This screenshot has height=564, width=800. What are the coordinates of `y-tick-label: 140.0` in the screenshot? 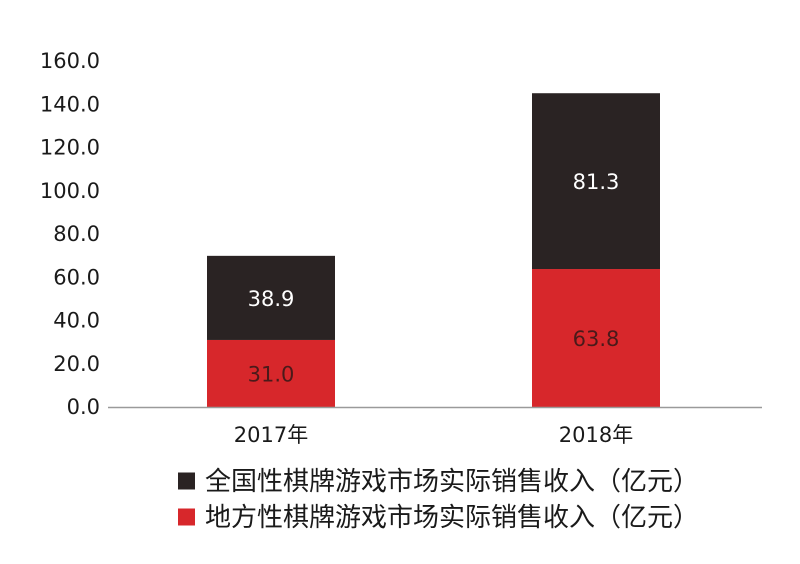 It's located at (70, 104).